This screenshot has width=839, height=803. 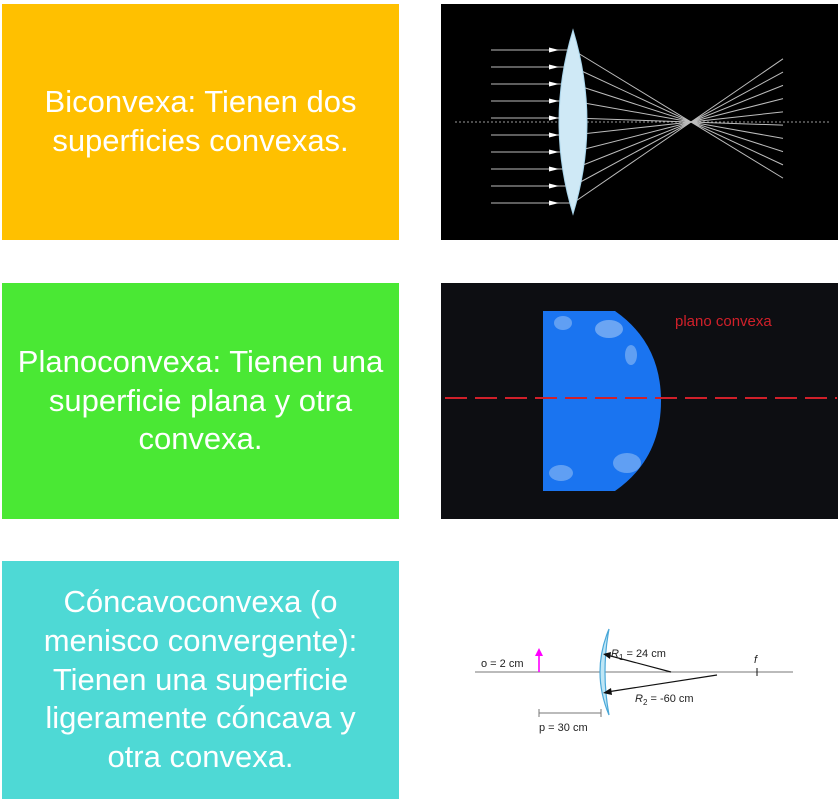 I want to click on radius-1-arrowhead, so click(x=607, y=655).